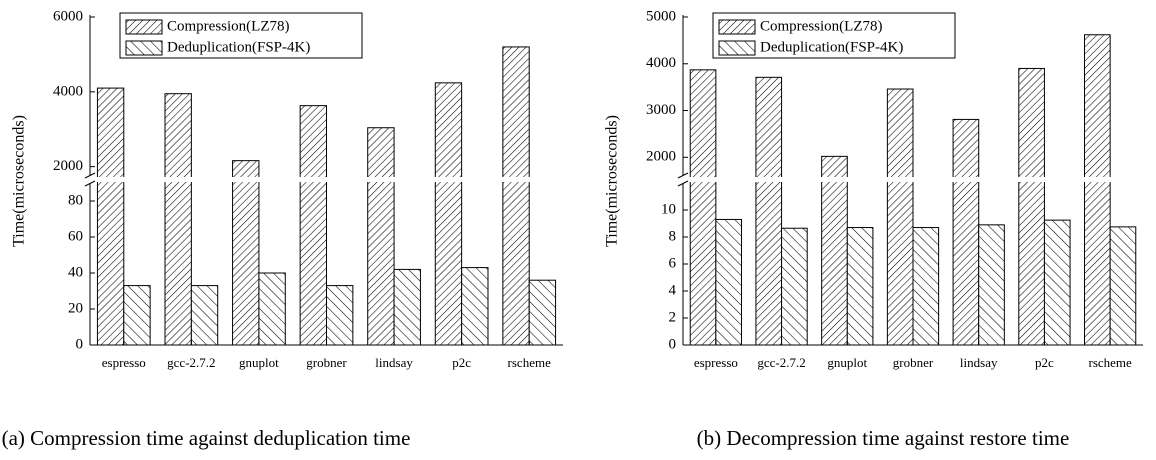 The width and height of the screenshot is (1156, 460). What do you see at coordinates (75, 308) in the screenshot?
I see `y-tick-label: 20` at bounding box center [75, 308].